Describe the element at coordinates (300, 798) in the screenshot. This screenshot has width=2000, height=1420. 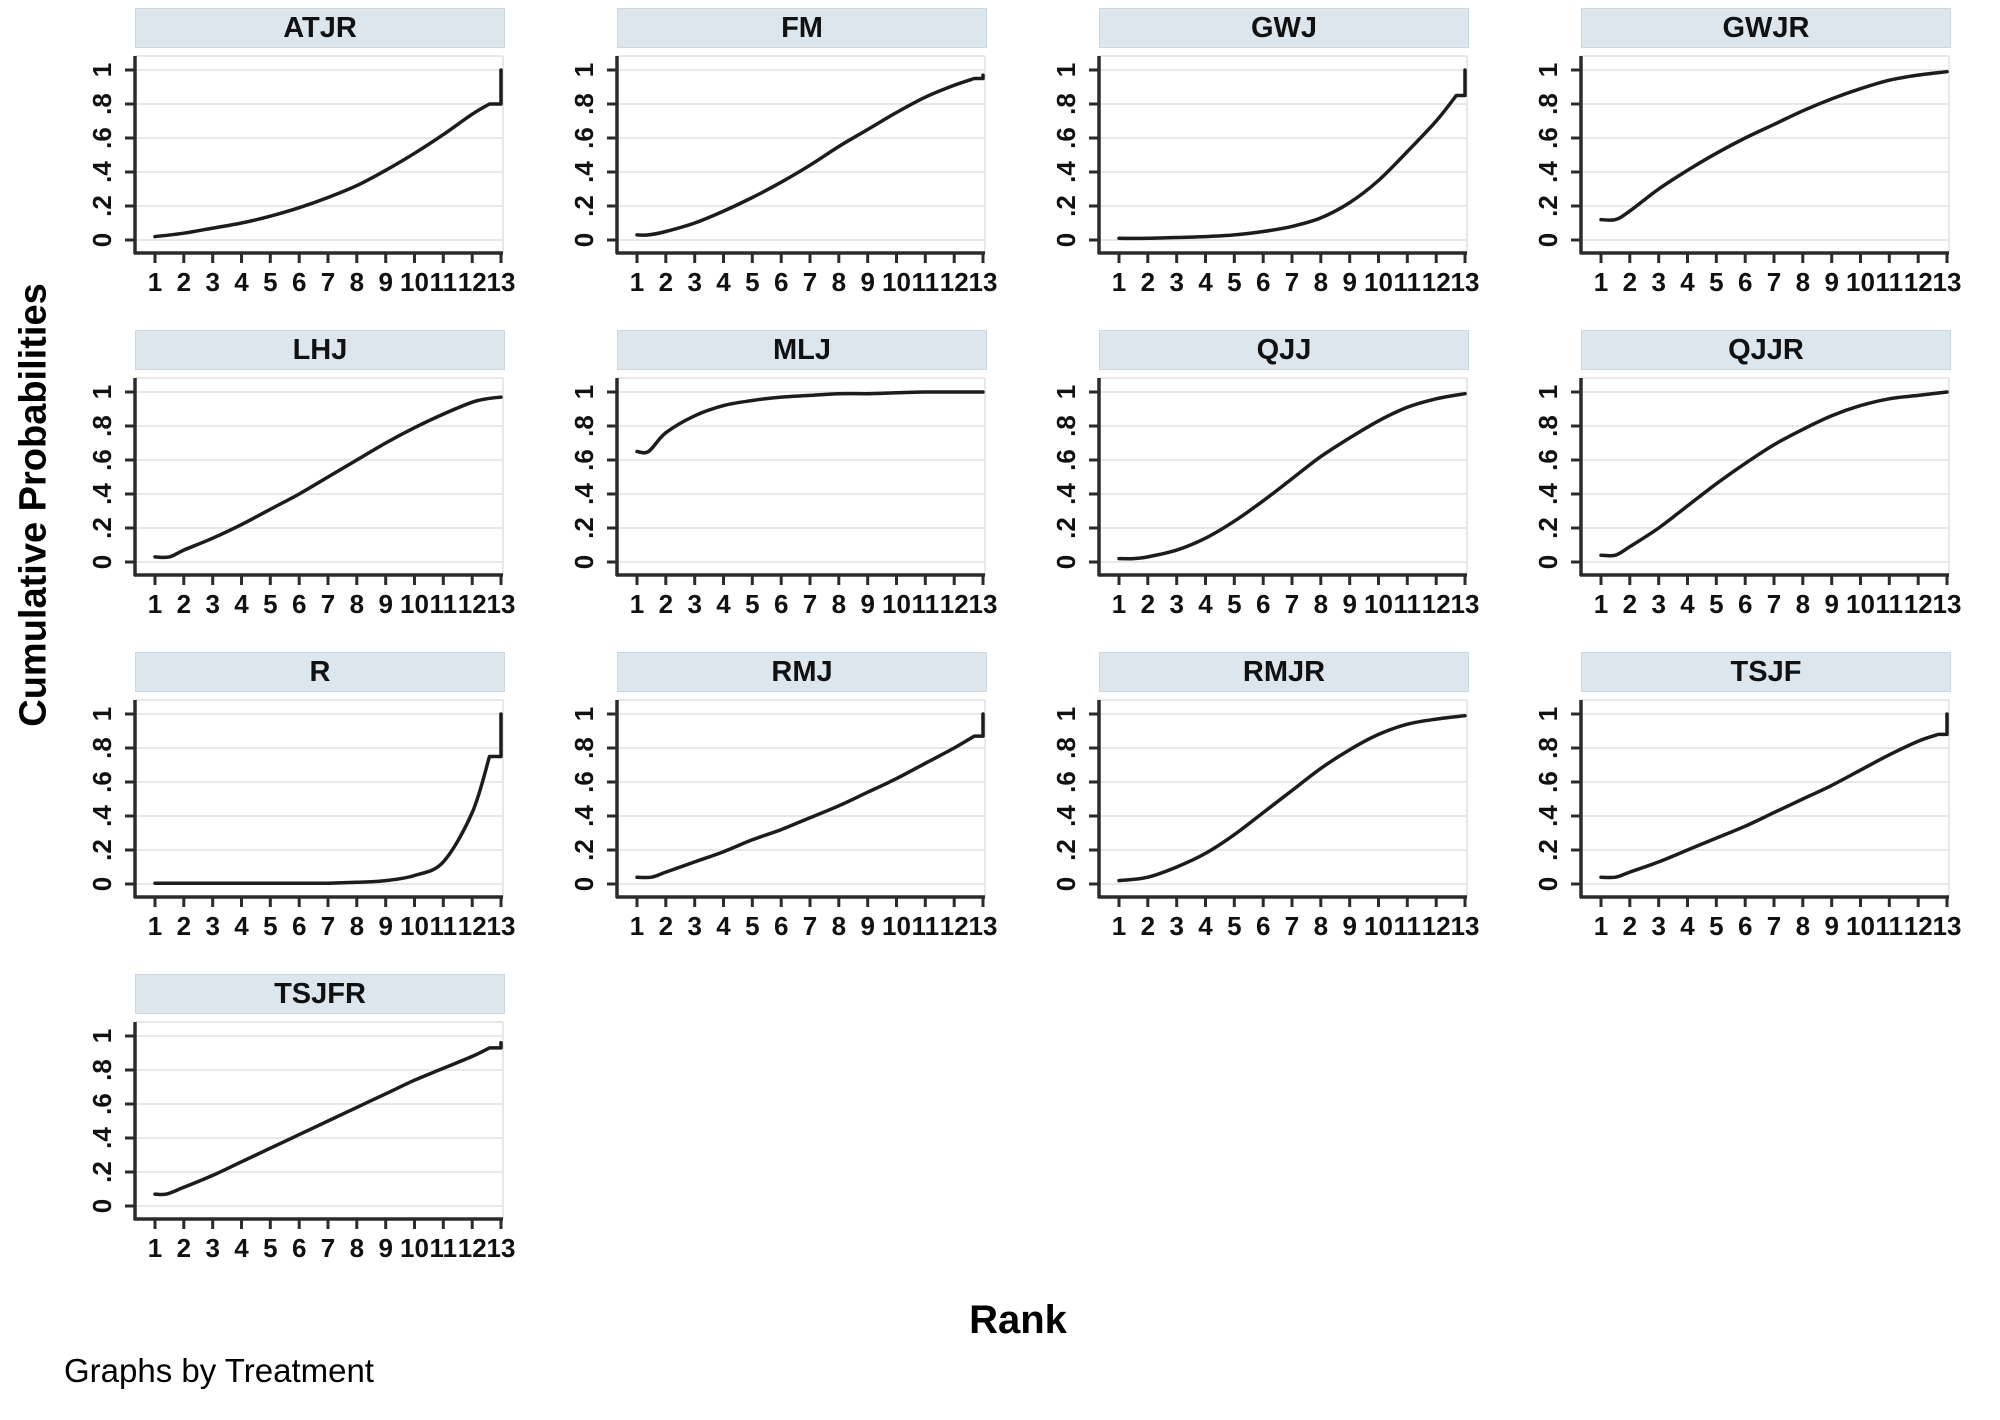
I see `chart-panel-R: R 0.2.4.6.8 1 1 2 3 4 5 6 7 8 9 10 11 12 13` at that location.